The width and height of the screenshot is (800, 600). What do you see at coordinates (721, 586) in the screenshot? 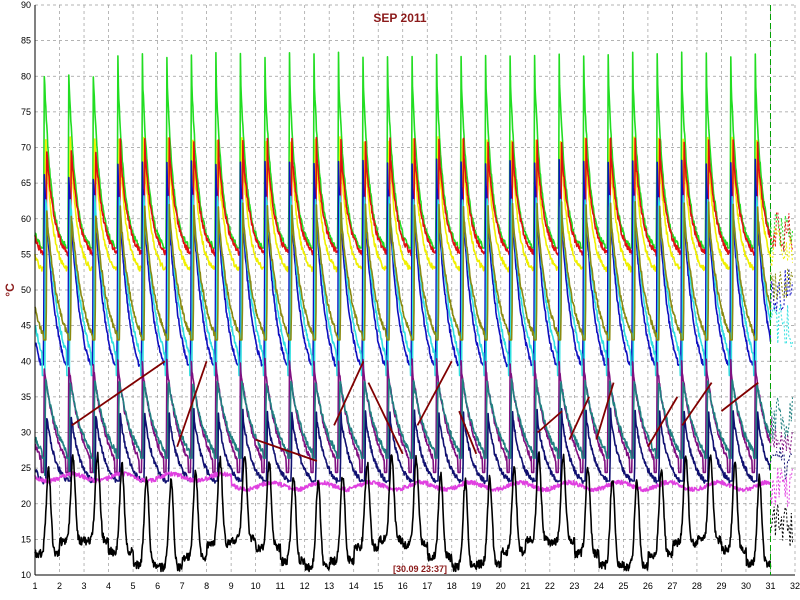
I see `x-tick-label: 29` at bounding box center [721, 586].